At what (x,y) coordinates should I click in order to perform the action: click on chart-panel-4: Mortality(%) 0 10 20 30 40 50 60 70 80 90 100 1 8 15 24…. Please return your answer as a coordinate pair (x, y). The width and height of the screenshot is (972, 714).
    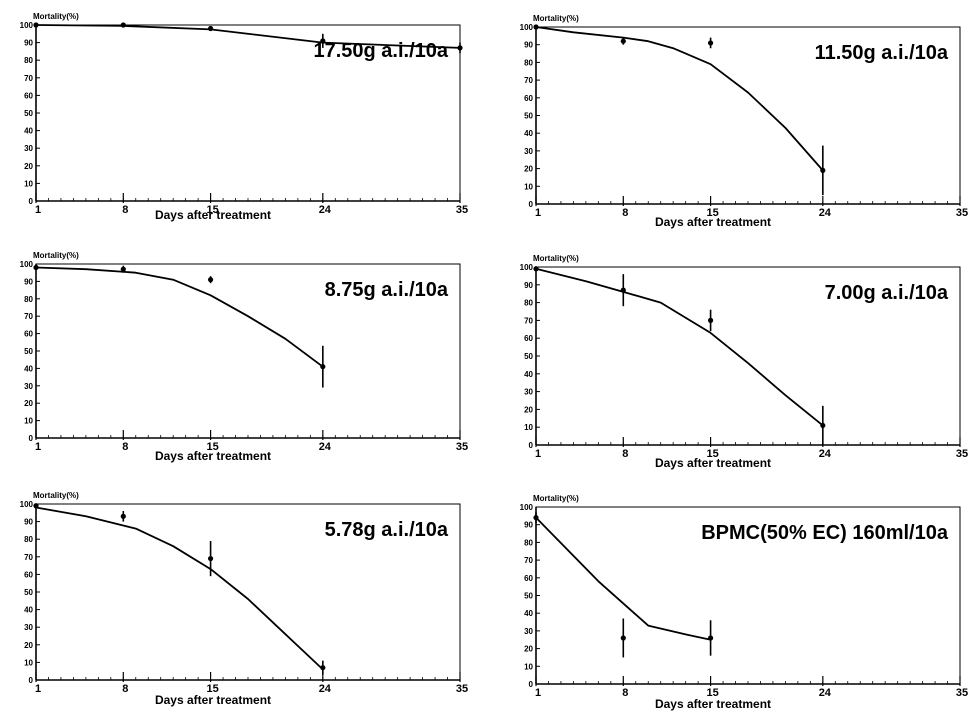
    Looking at the image, I should click on (744, 362).